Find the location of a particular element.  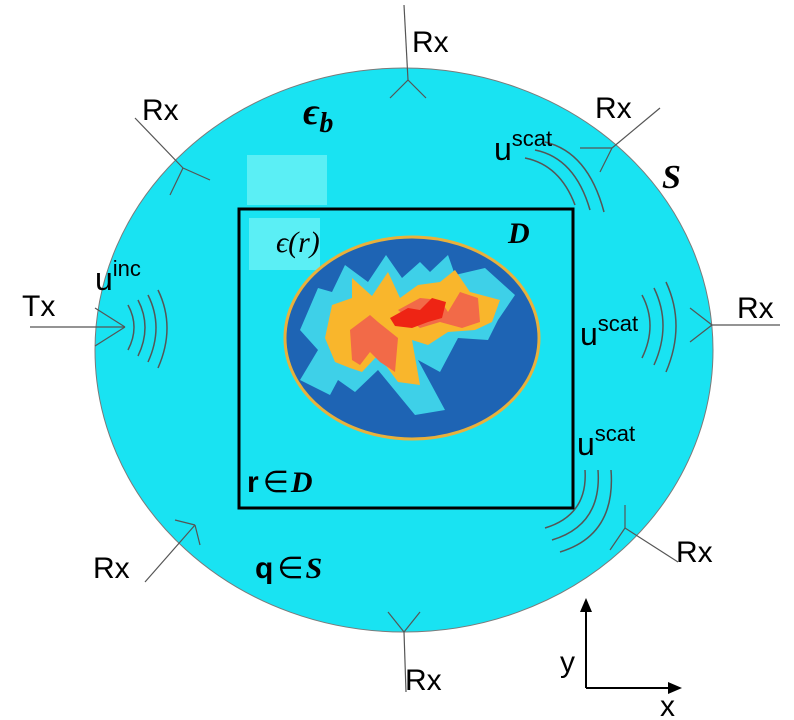

label-domain-symbol: D is located at coordinates (518, 233).